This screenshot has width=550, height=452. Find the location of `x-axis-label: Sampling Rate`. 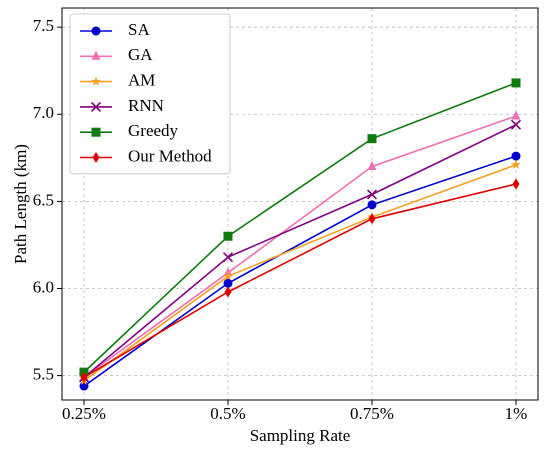

x-axis-label: Sampling Rate is located at coordinates (300, 435).